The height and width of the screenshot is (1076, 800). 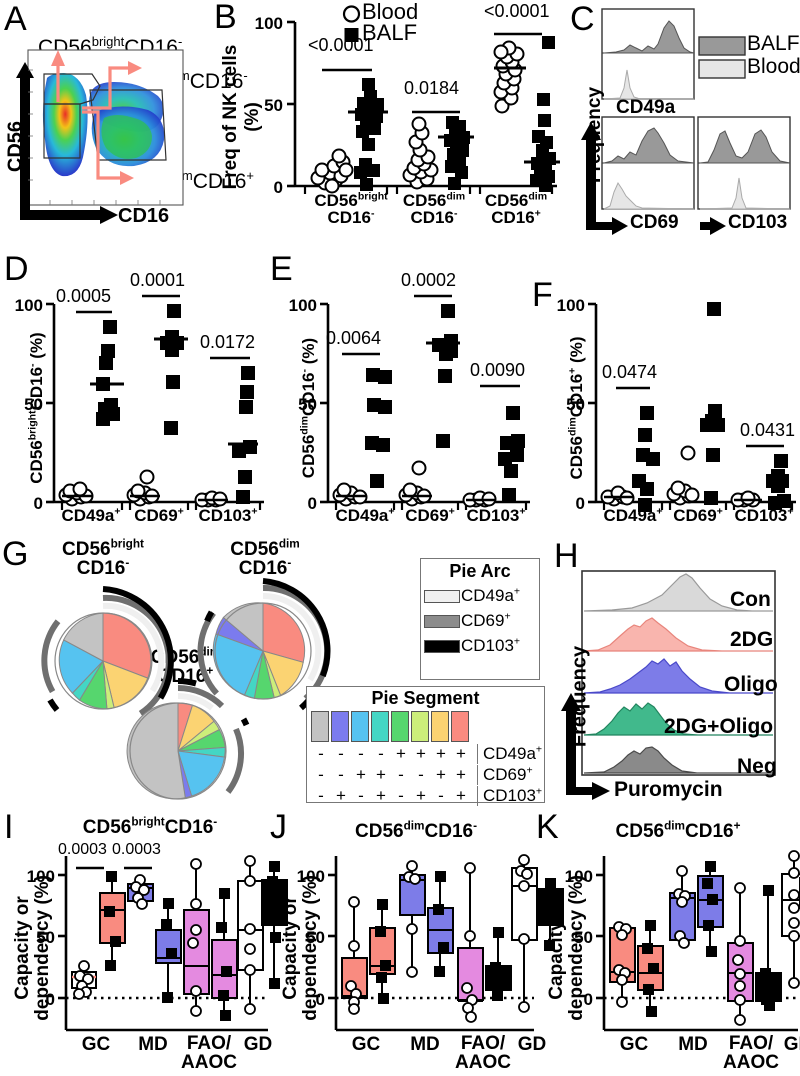 I want to click on panel-a-ticks, so click(x=94, y=137).